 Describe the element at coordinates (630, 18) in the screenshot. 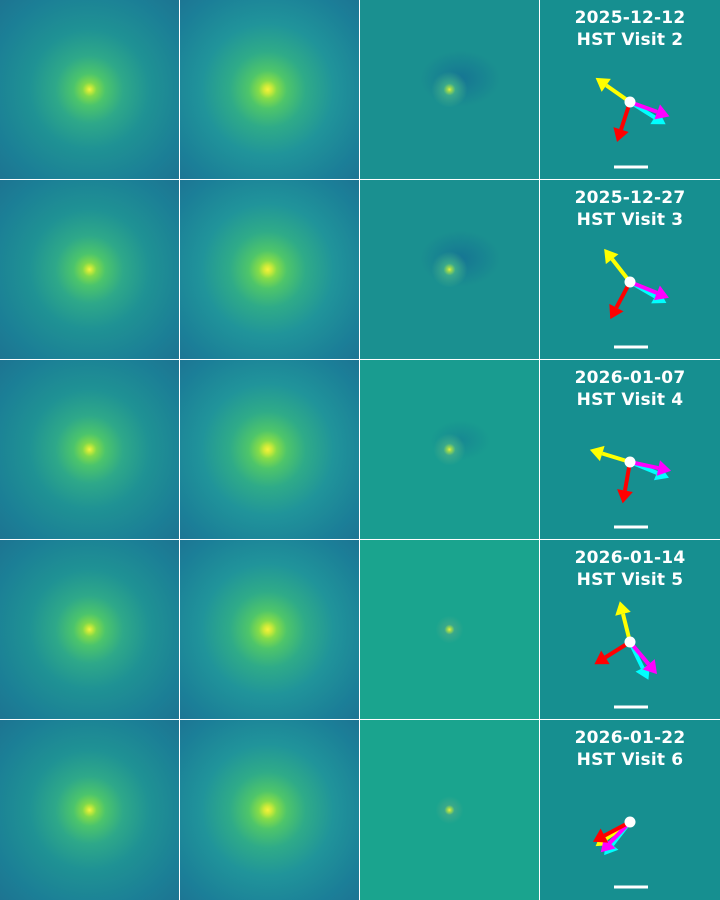

I see `date-label: 2025-12-12` at that location.